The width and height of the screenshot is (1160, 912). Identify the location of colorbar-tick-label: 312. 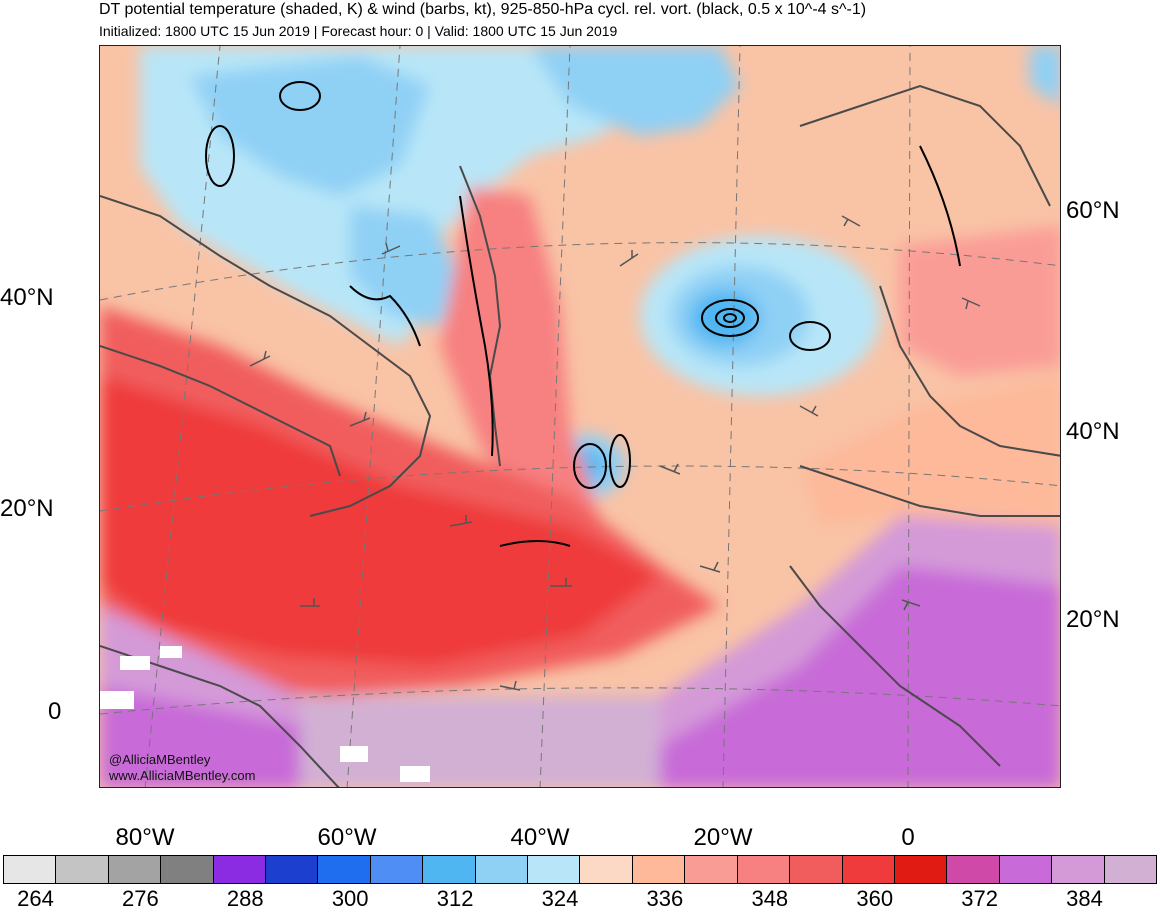
(455, 898).